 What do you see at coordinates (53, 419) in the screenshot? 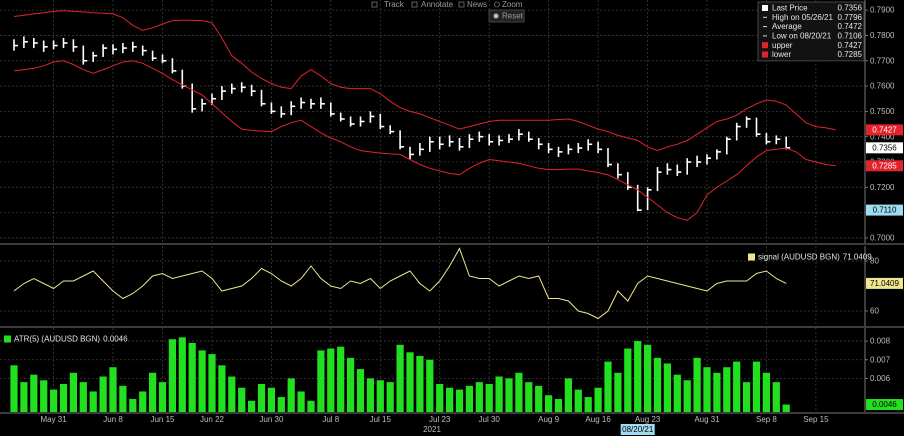
I see `x-tick-label: May 31` at bounding box center [53, 419].